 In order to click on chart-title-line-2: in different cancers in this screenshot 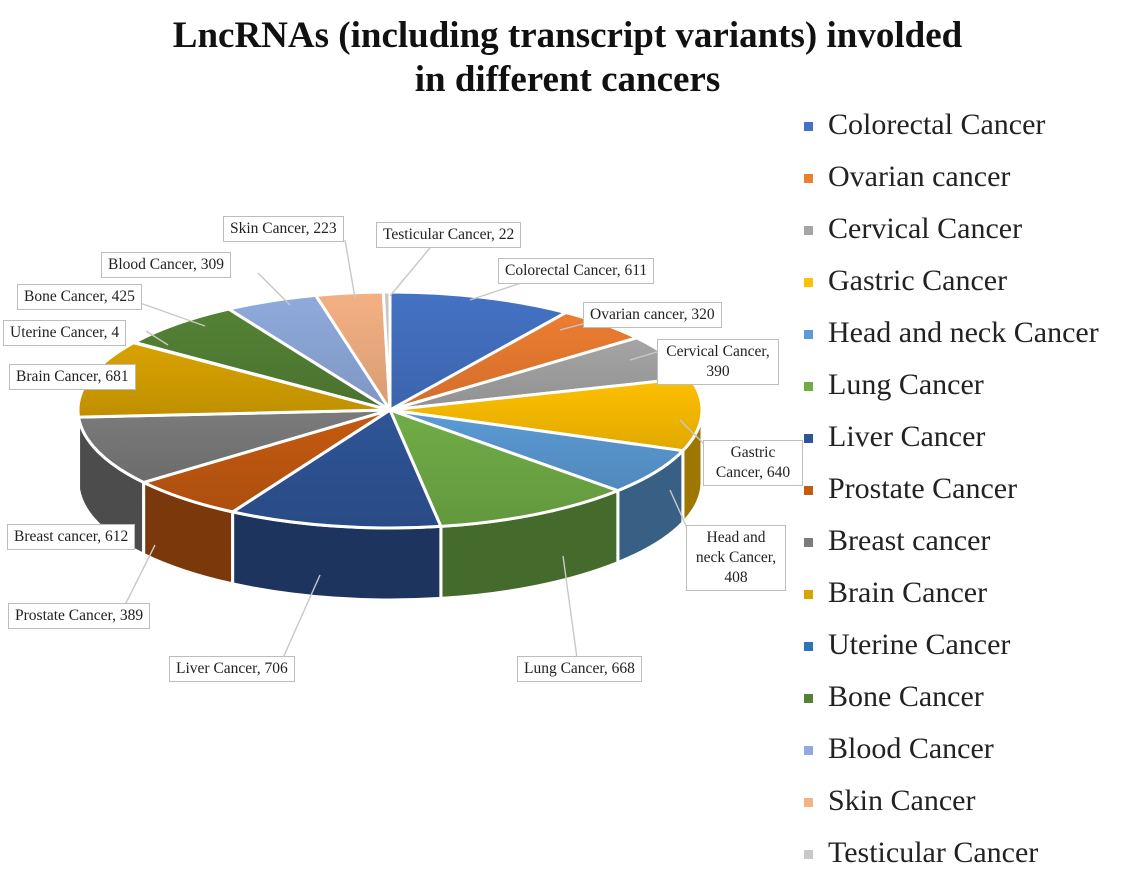, I will do `click(567, 79)`.